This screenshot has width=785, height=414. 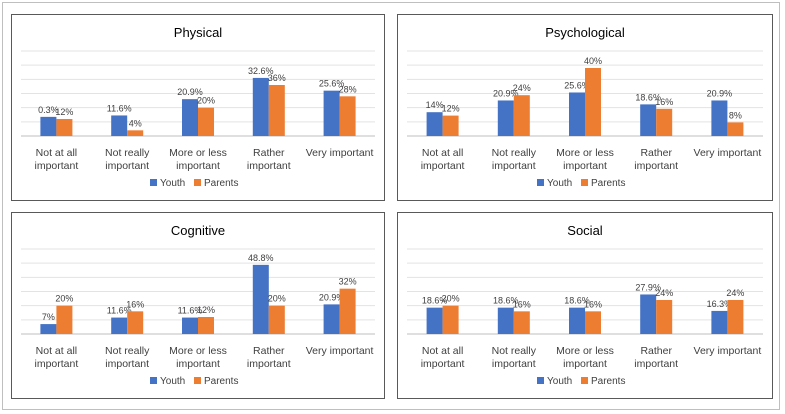 I want to click on chart-title: Social, so click(x=585, y=230).